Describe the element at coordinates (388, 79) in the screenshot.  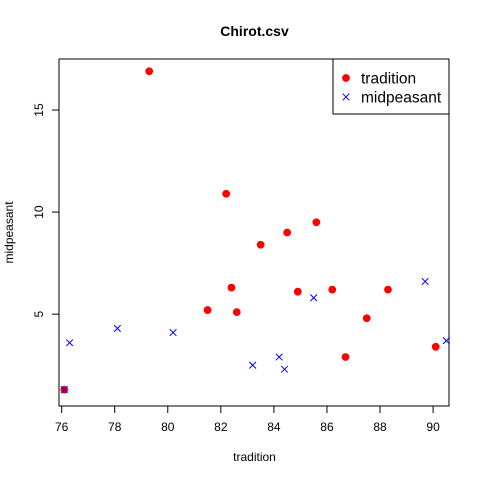
I see `legend-label-tradition: tradition` at that location.